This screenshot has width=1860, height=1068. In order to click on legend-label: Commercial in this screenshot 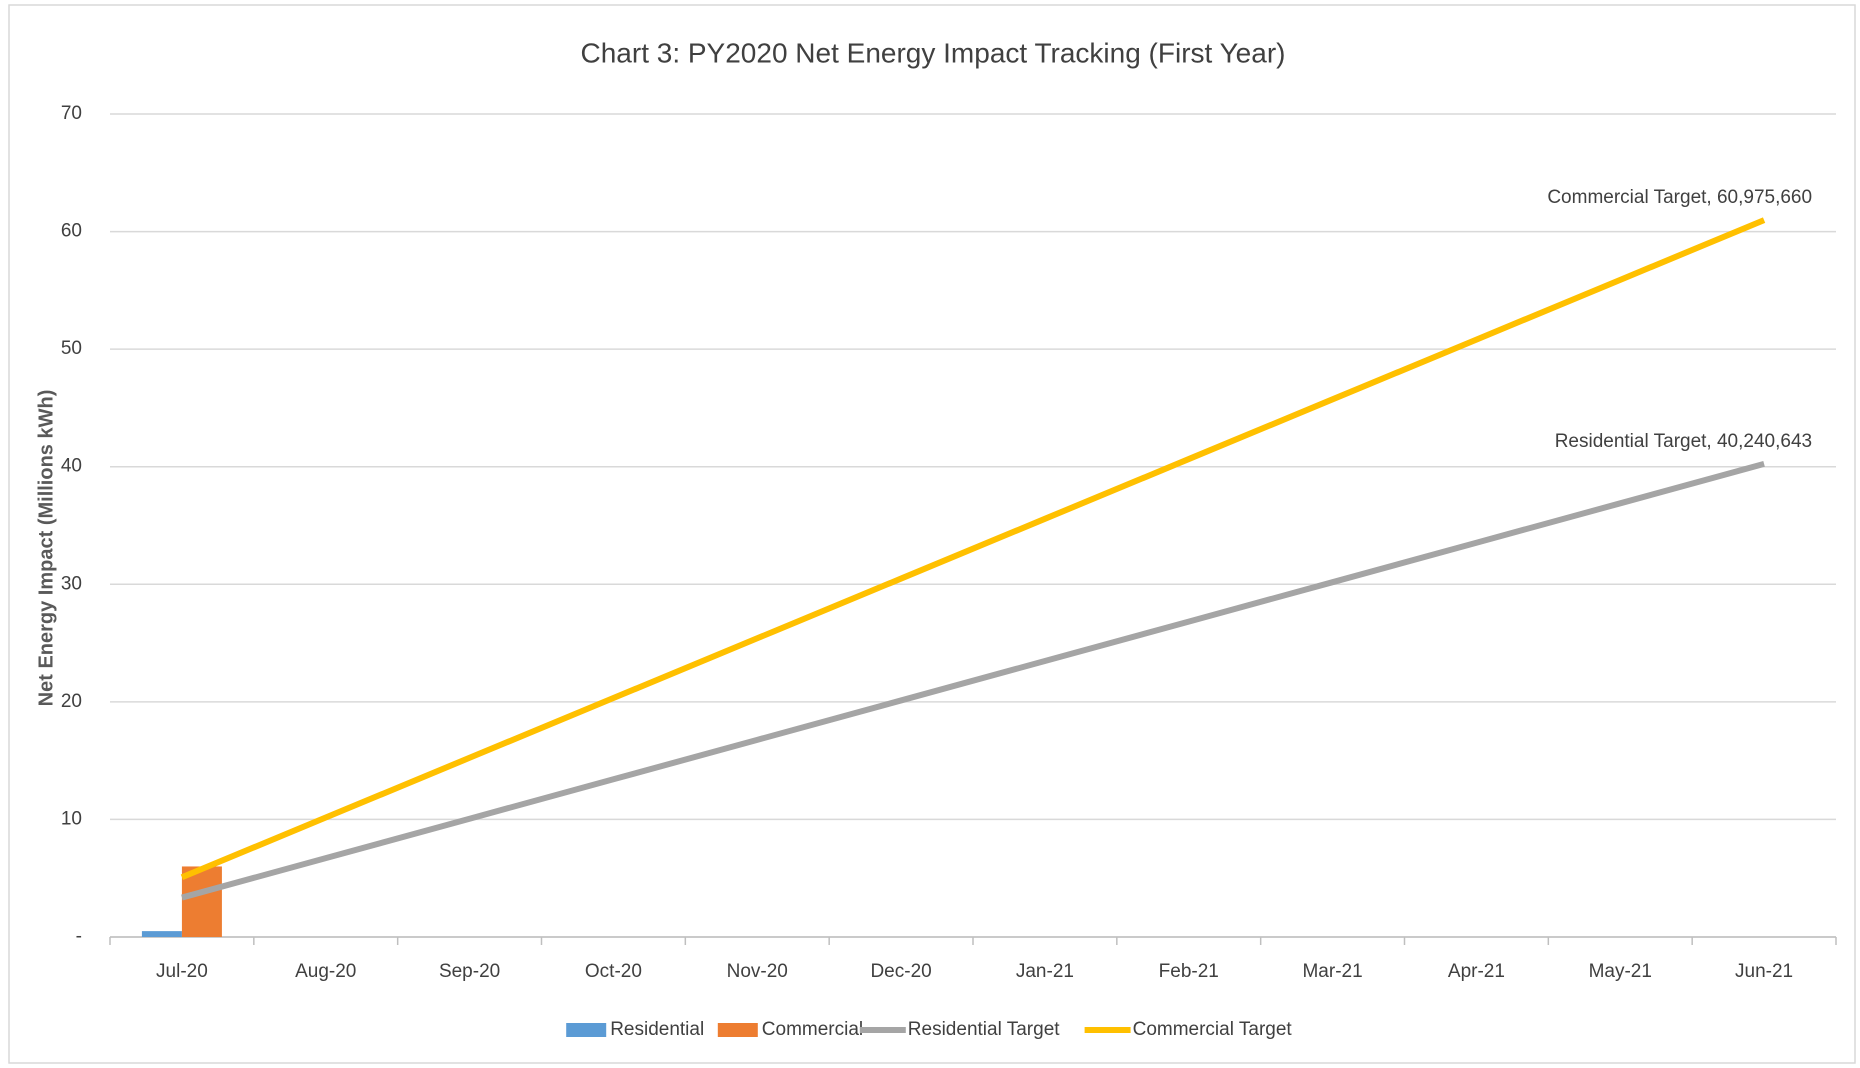, I will do `click(812, 1029)`.